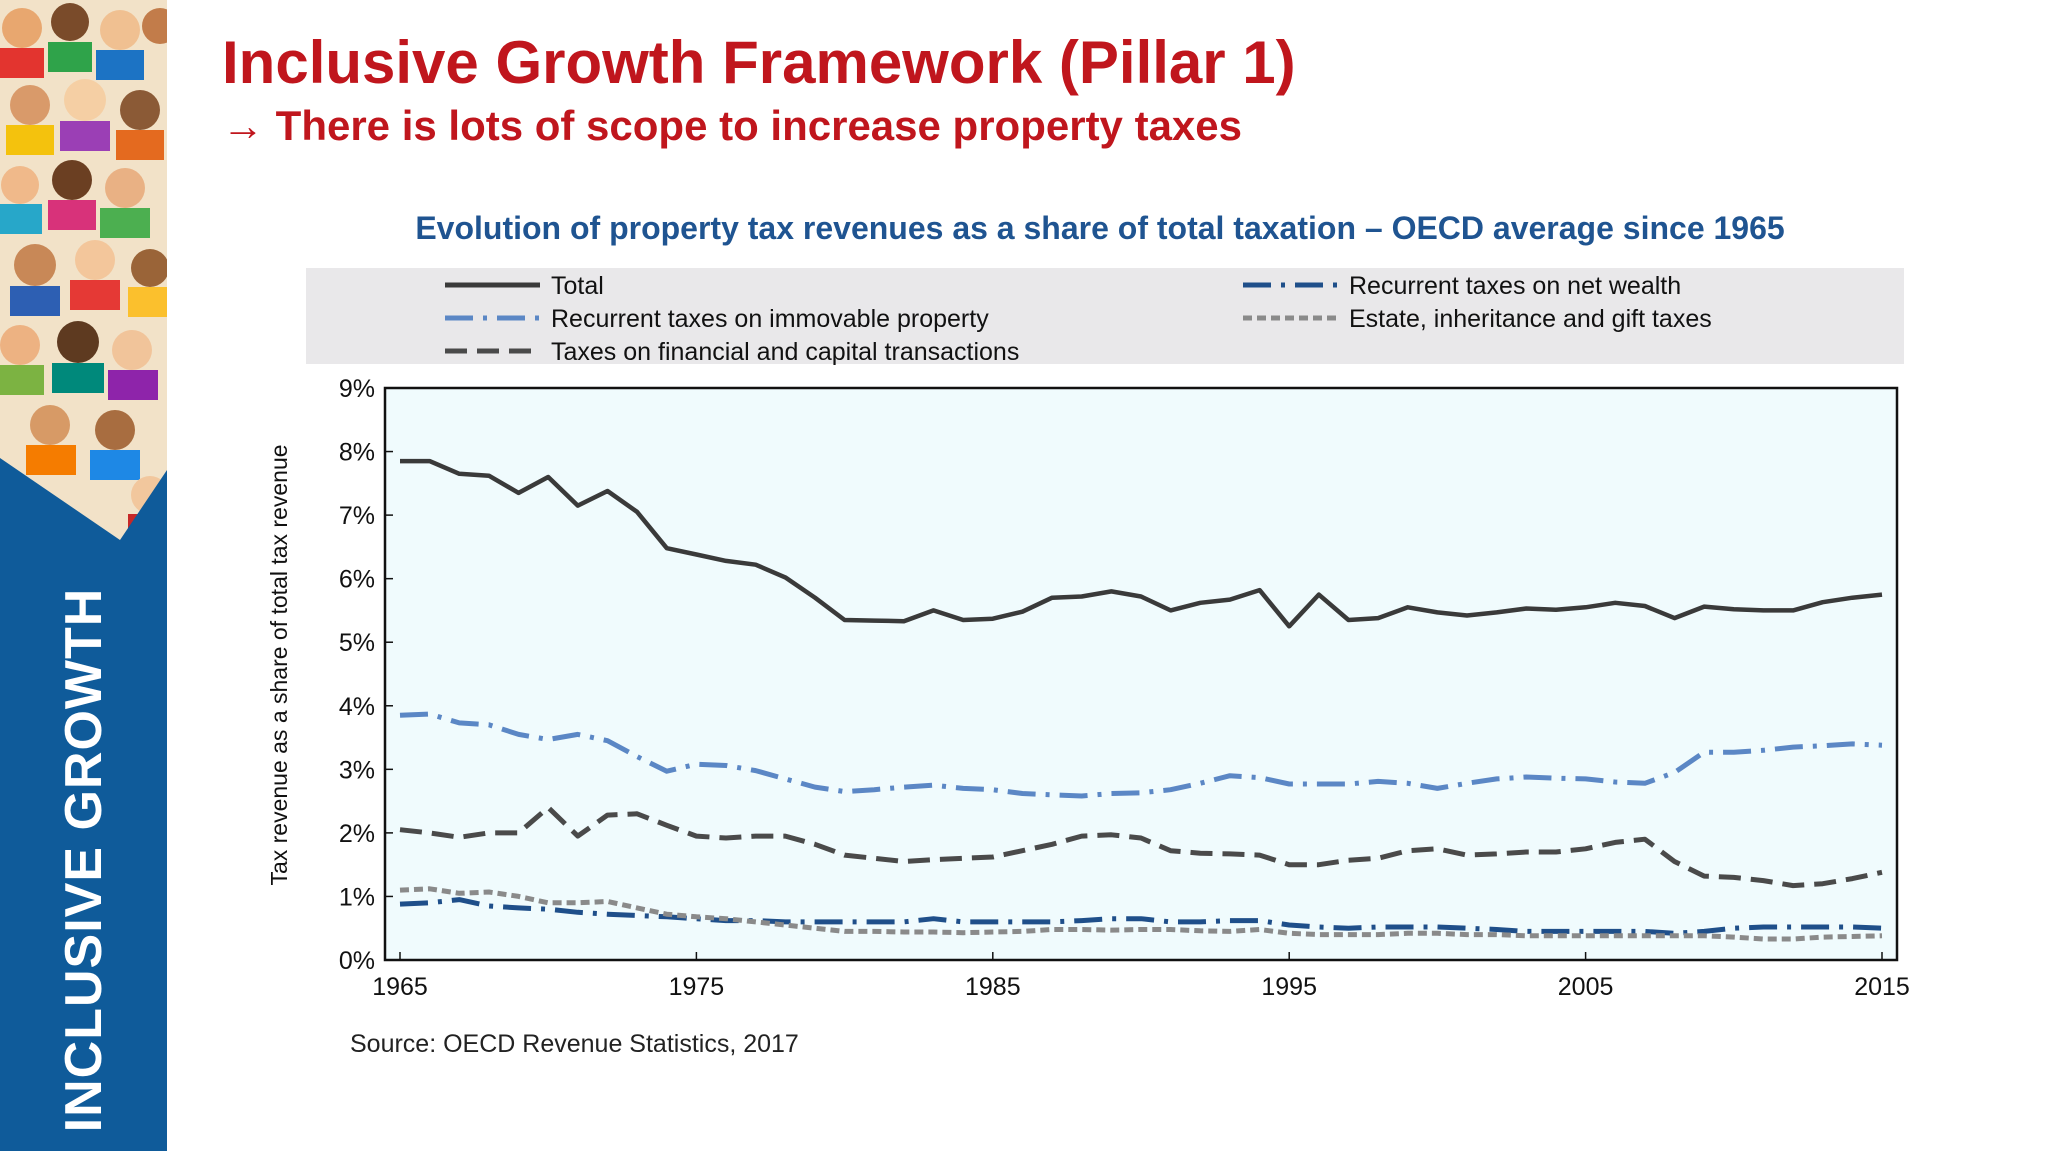  What do you see at coordinates (993, 987) in the screenshot?
I see `x-tick-label: 1985` at bounding box center [993, 987].